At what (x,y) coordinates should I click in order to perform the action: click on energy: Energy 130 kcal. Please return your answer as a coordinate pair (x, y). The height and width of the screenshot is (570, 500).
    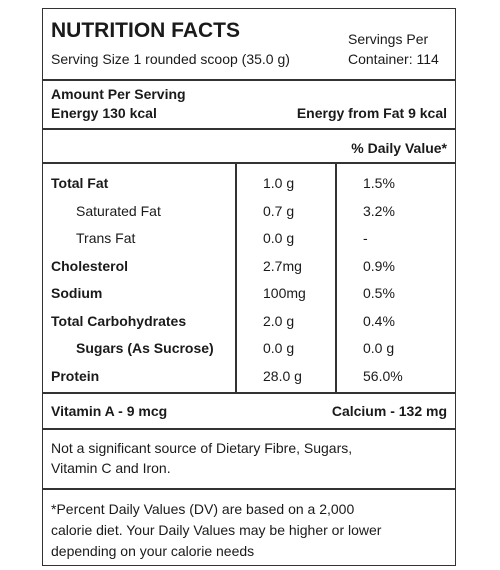
    Looking at the image, I should click on (104, 113).